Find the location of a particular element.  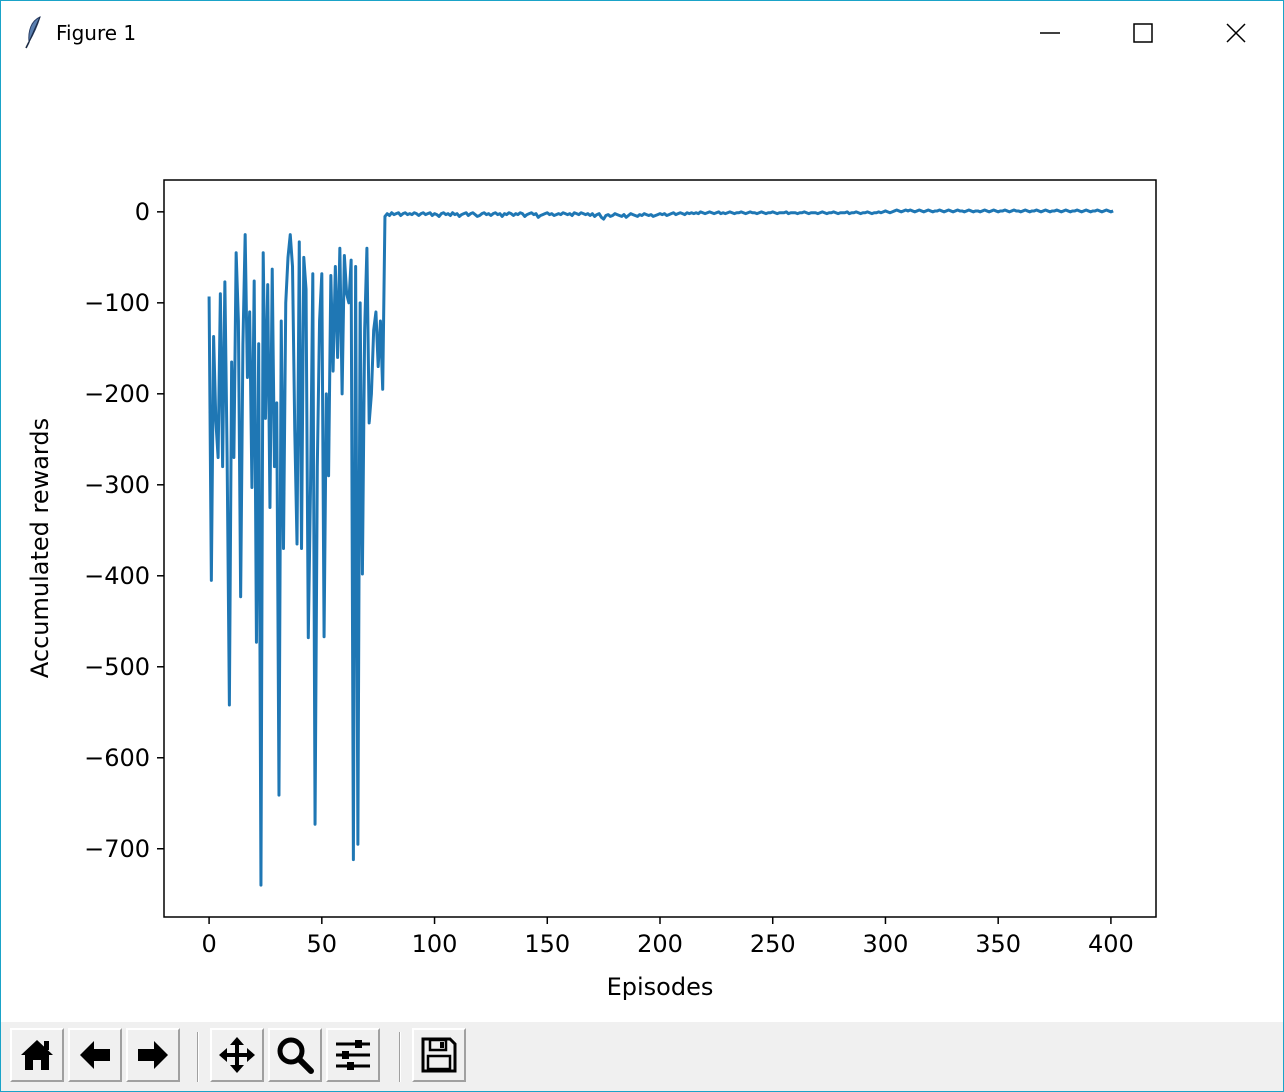

home-icon is located at coordinates (37, 1055).